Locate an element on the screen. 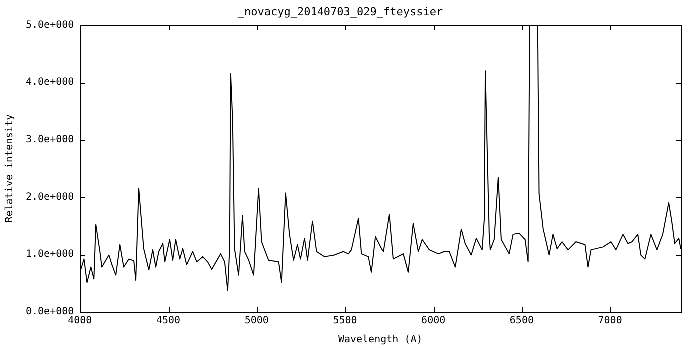 Image resolution: width=700 pixels, height=350 pixels. x-tick-label: 5500 is located at coordinates (345, 321).